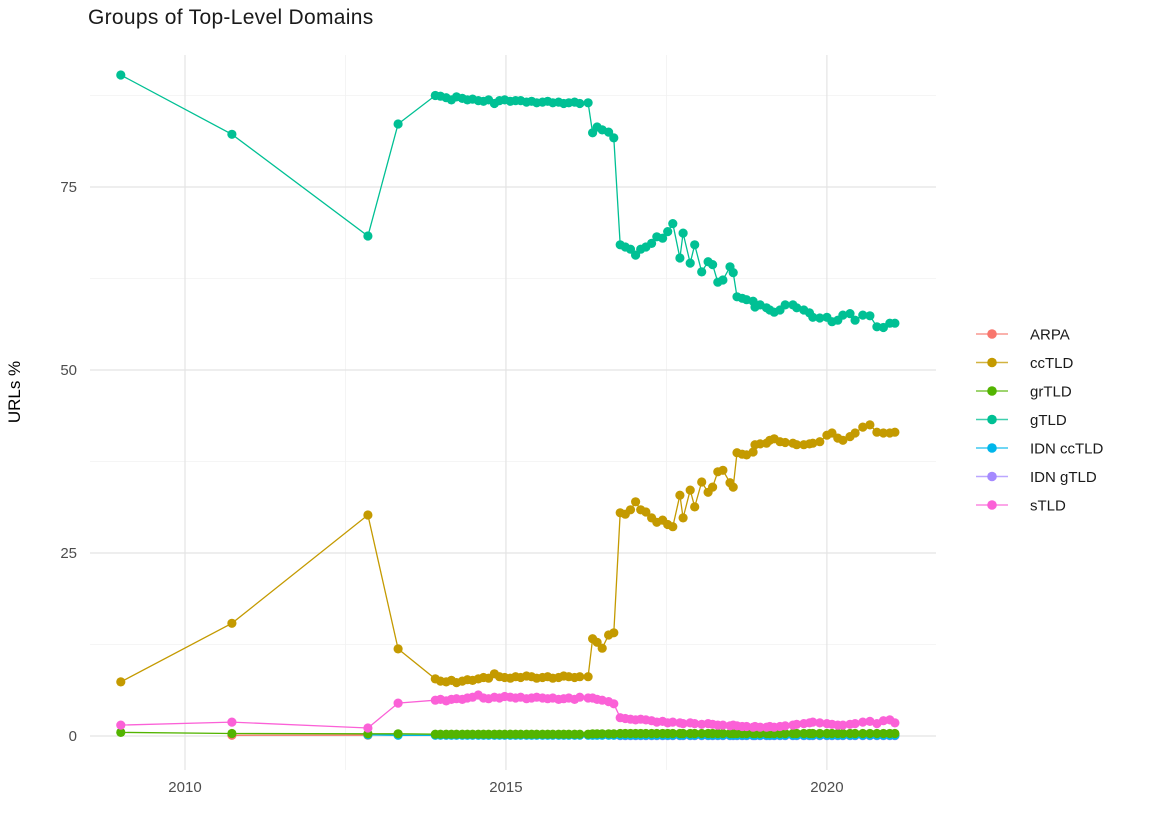 This screenshot has height=827, width=1164. I want to click on y-axis-tick-50: 50, so click(68, 370).